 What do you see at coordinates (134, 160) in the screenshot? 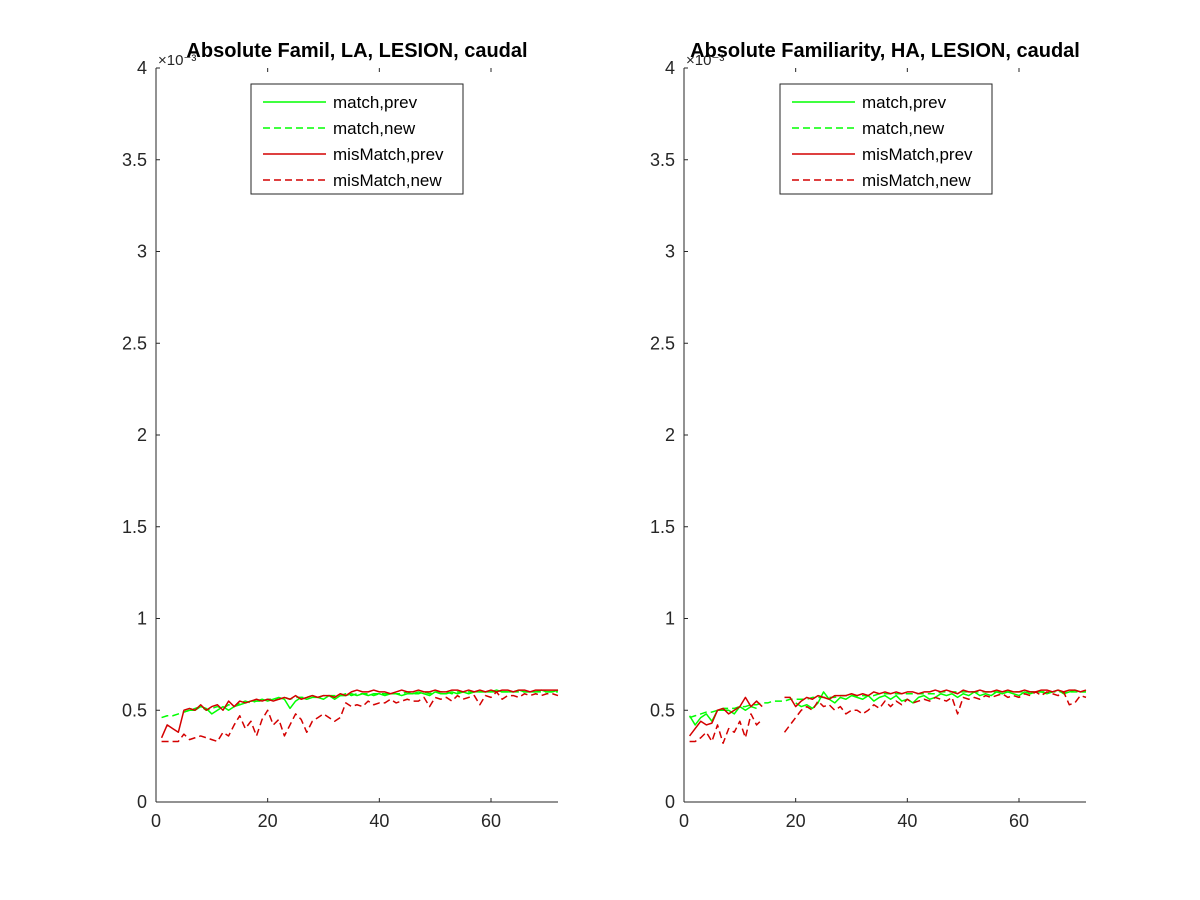
I see `left-y-tick-label: 3.5` at bounding box center [134, 160].